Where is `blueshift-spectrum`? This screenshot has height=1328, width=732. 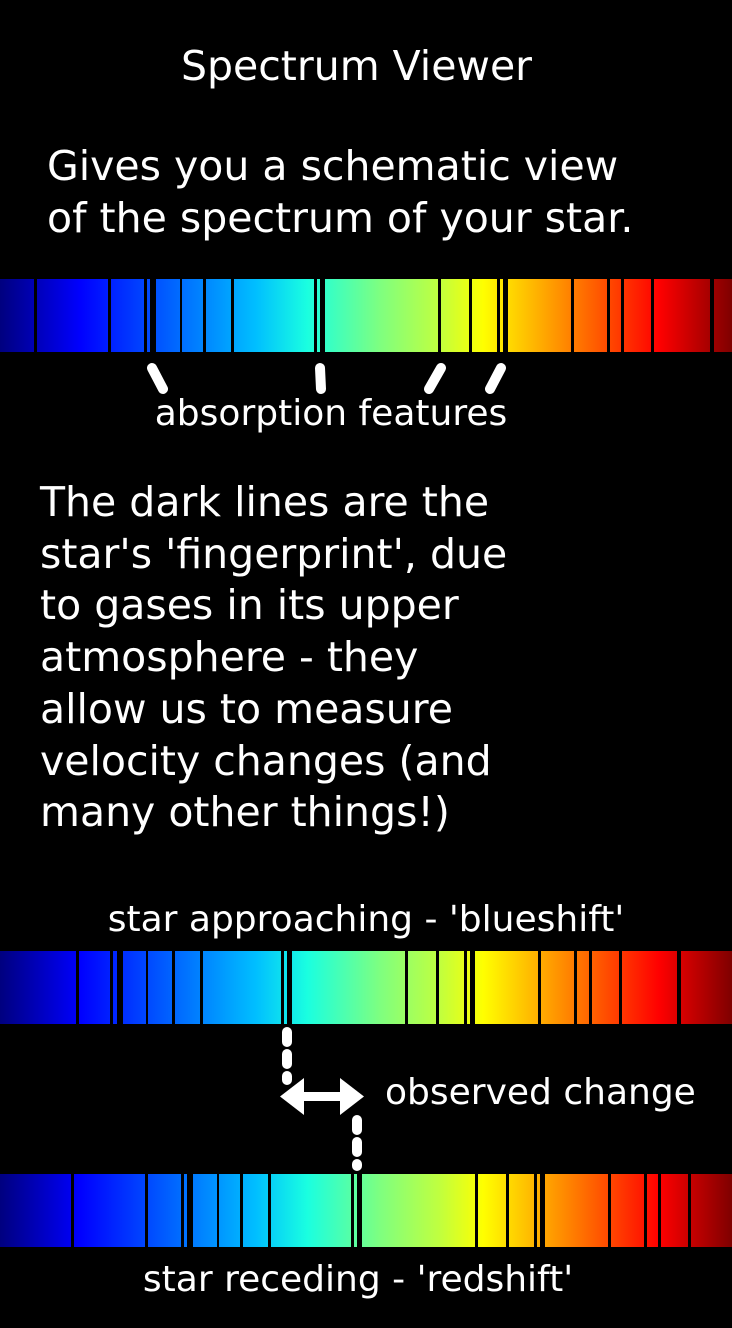 blueshift-spectrum is located at coordinates (366, 987).